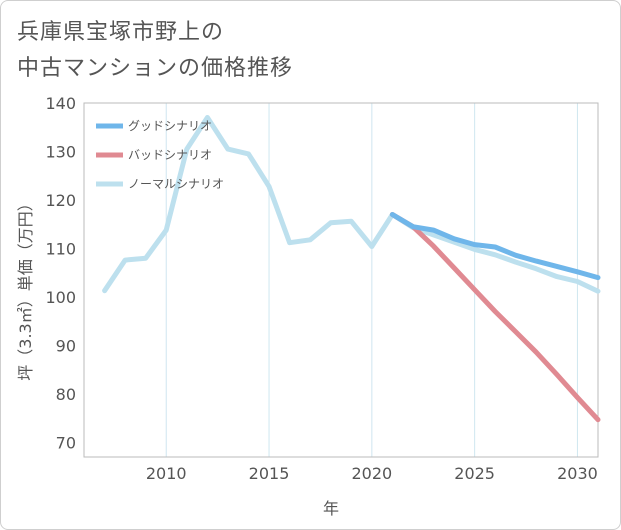 Image resolution: width=621 pixels, height=530 pixels. What do you see at coordinates (60, 297) in the screenshot?
I see `y-tick-label: 100` at bounding box center [60, 297].